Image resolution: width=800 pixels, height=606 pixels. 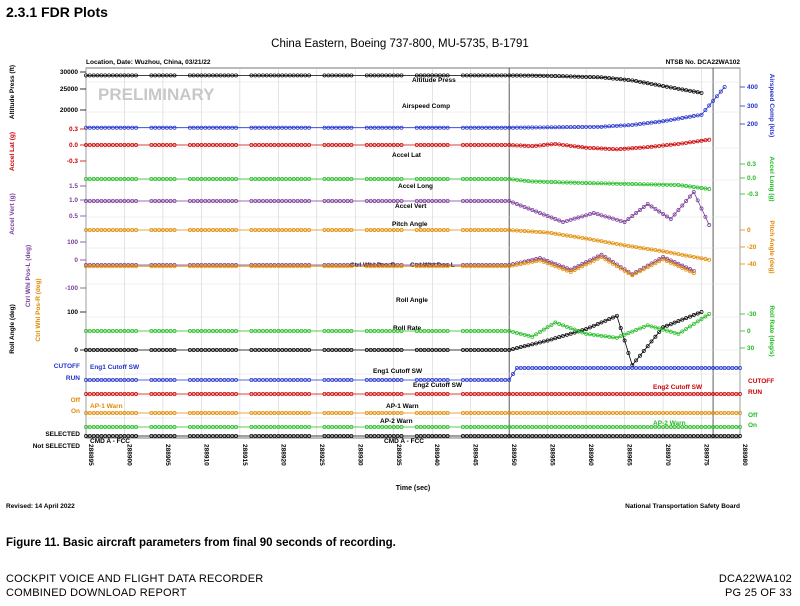 I want to click on series-label: Altitude Press, so click(x=434, y=80).